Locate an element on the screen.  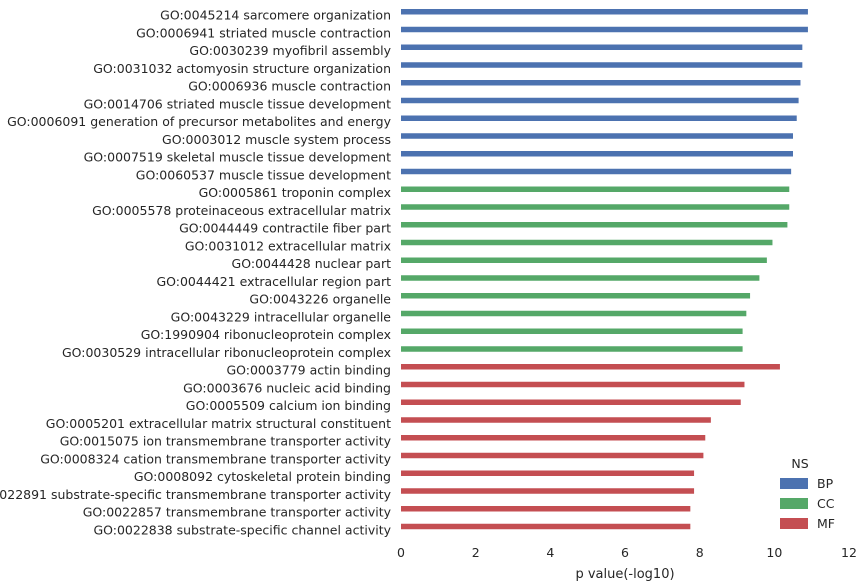
category-label: GO:1990904 ribonucleoprotein complex is located at coordinates (266, 334).